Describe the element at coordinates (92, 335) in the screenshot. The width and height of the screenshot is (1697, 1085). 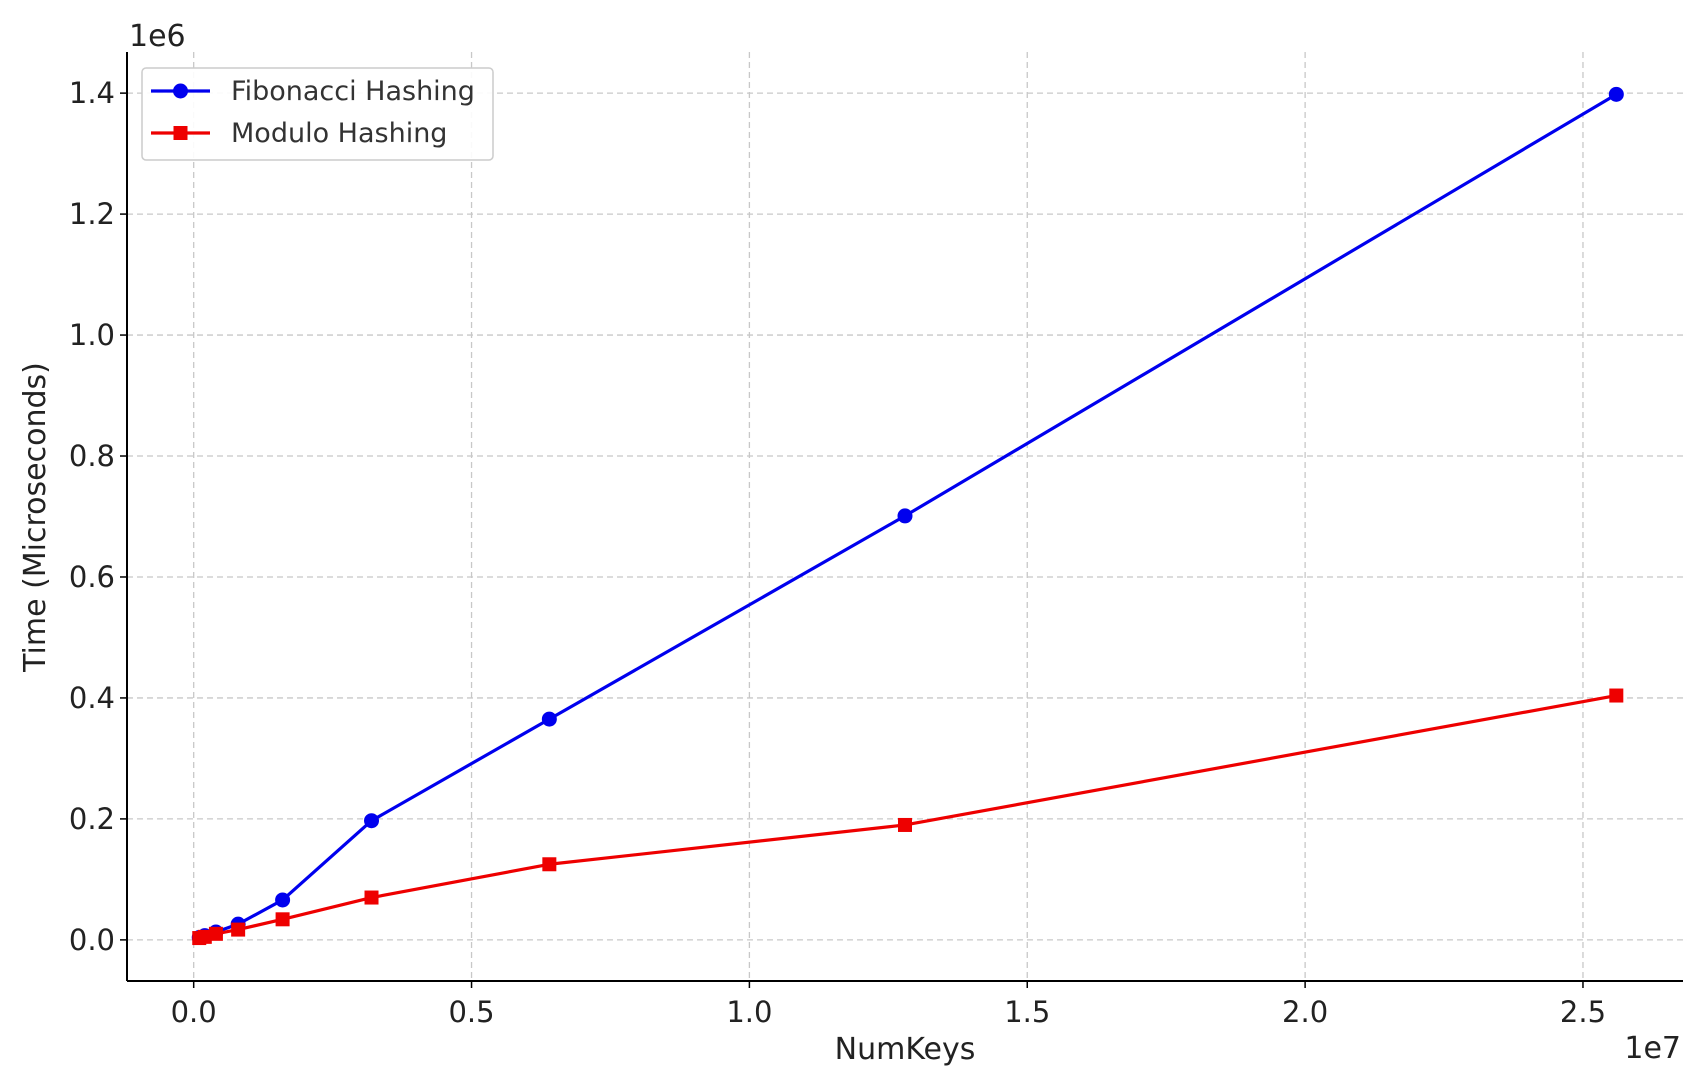
I see `y-tick-label: 1.0` at that location.